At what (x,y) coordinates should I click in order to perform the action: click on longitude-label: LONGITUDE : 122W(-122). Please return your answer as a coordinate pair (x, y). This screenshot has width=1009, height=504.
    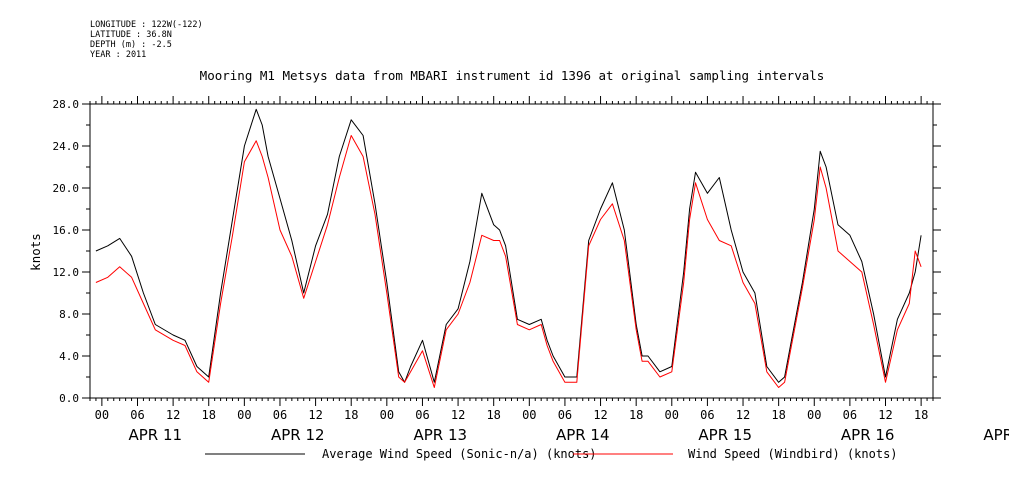
    Looking at the image, I should click on (146, 25).